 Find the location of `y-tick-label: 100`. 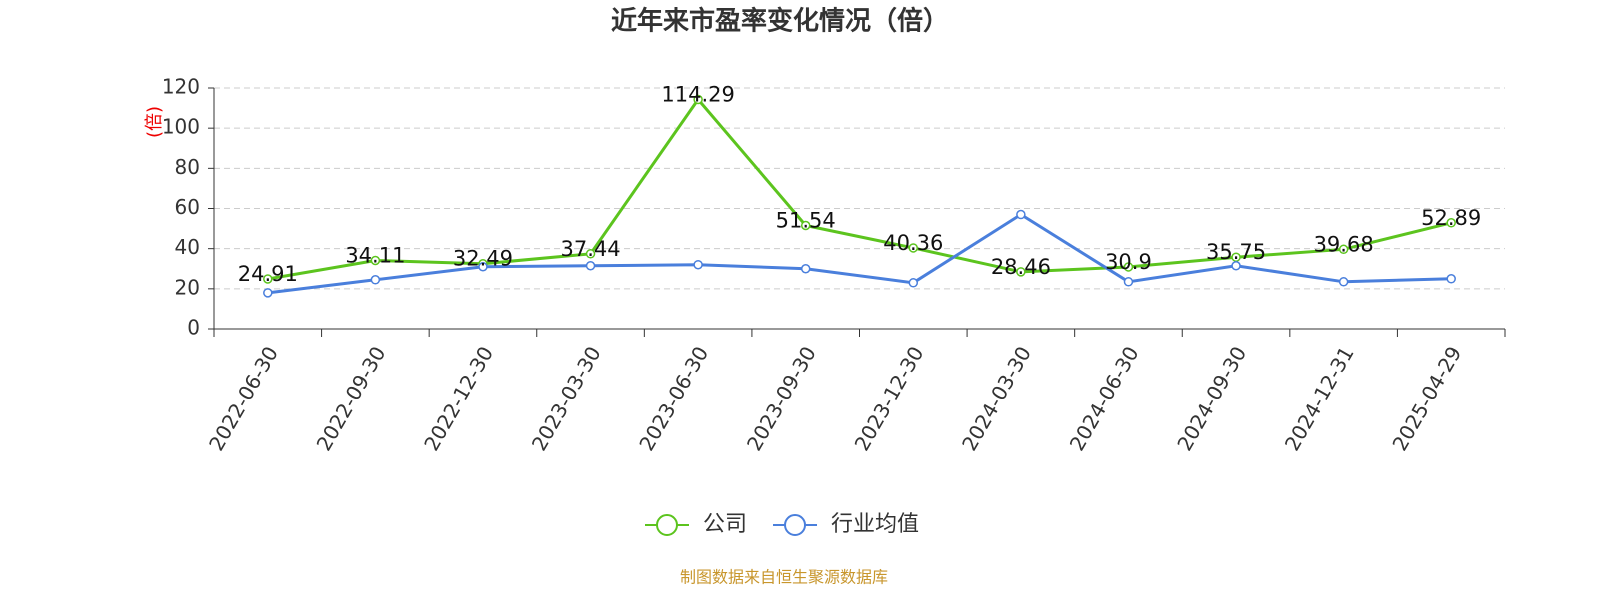

y-tick-label: 100 is located at coordinates (181, 127).